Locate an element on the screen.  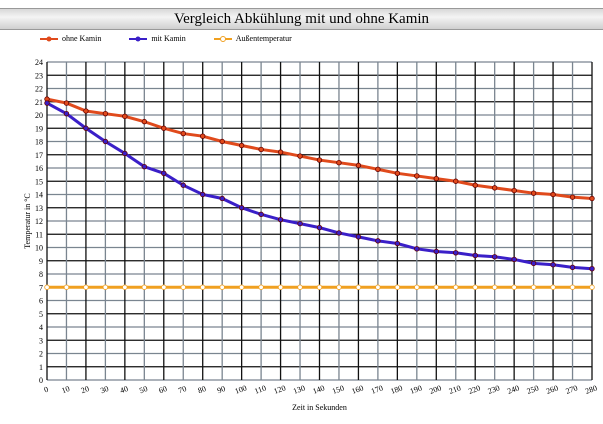
chart-title: Vergleich Abkühlung mit und ohne Kamin is located at coordinates (301, 19).